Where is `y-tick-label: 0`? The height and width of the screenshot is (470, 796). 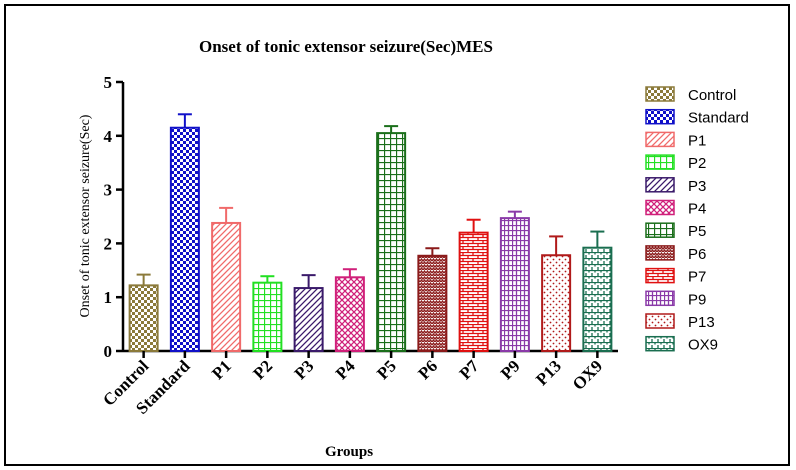 y-tick-label: 0 is located at coordinates (108, 351).